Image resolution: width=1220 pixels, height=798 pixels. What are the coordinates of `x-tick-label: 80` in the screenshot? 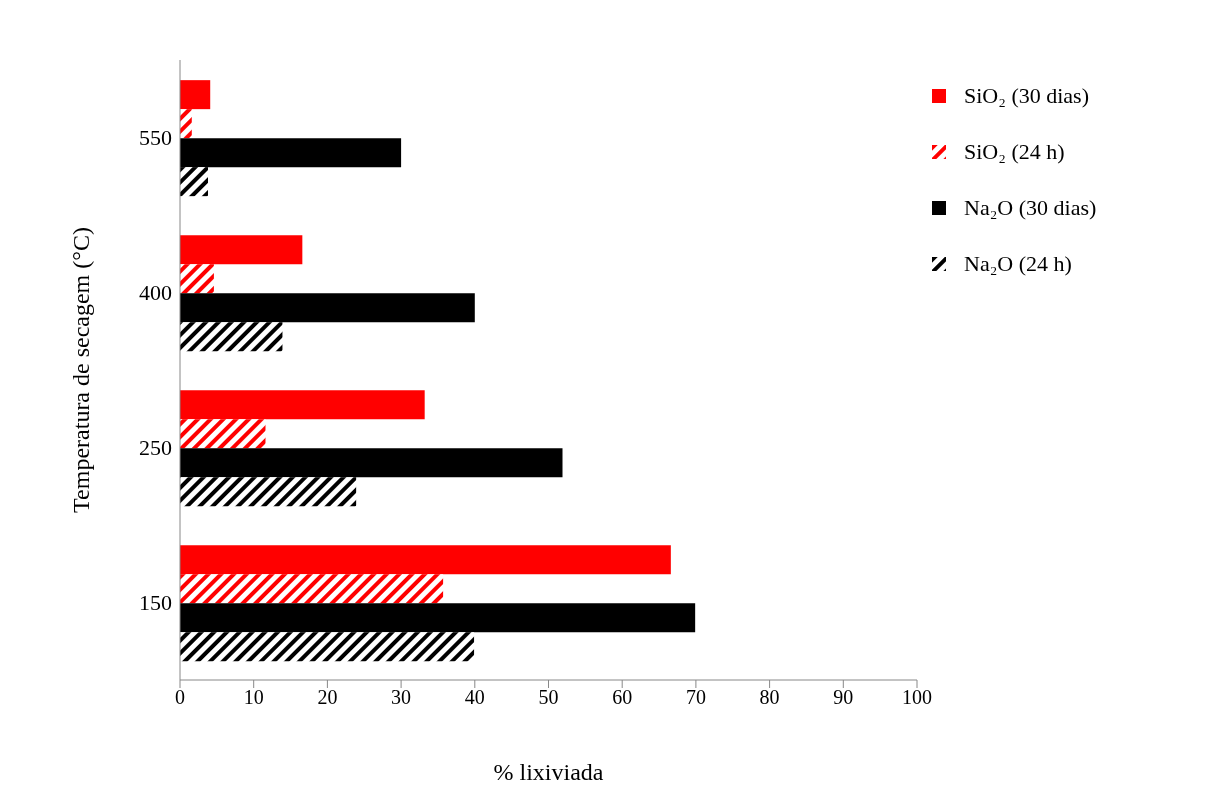 It's located at (769, 697).